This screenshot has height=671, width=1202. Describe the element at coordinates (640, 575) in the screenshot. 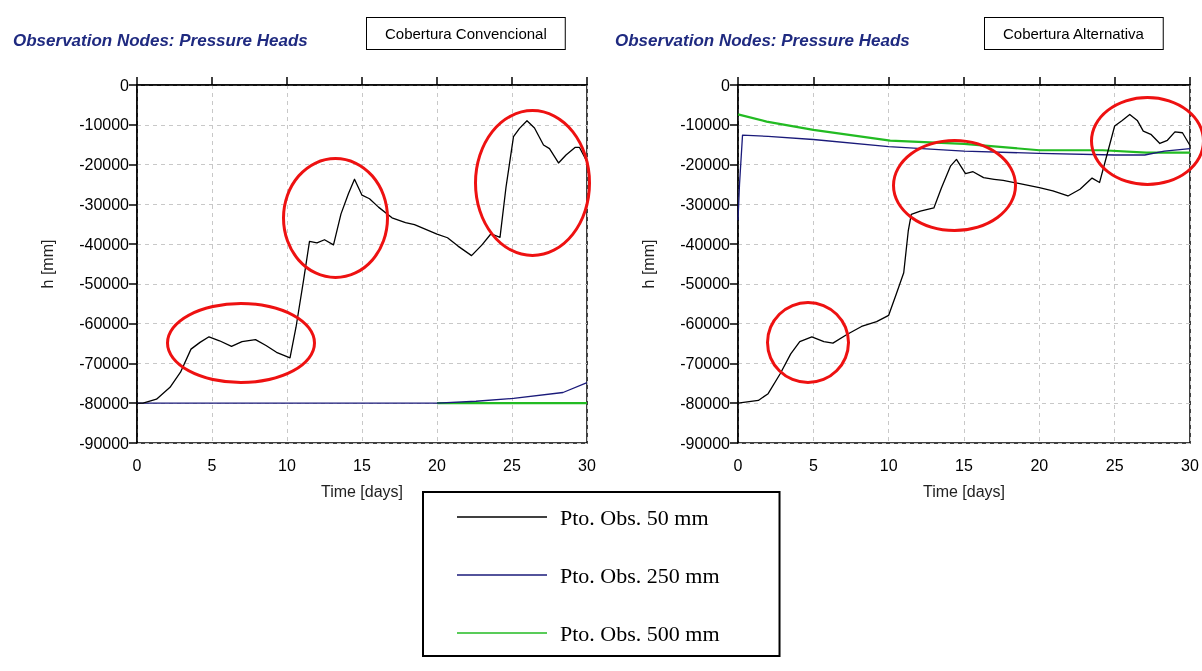

I see `legend-label: Pto. Obs. 250 mm` at that location.